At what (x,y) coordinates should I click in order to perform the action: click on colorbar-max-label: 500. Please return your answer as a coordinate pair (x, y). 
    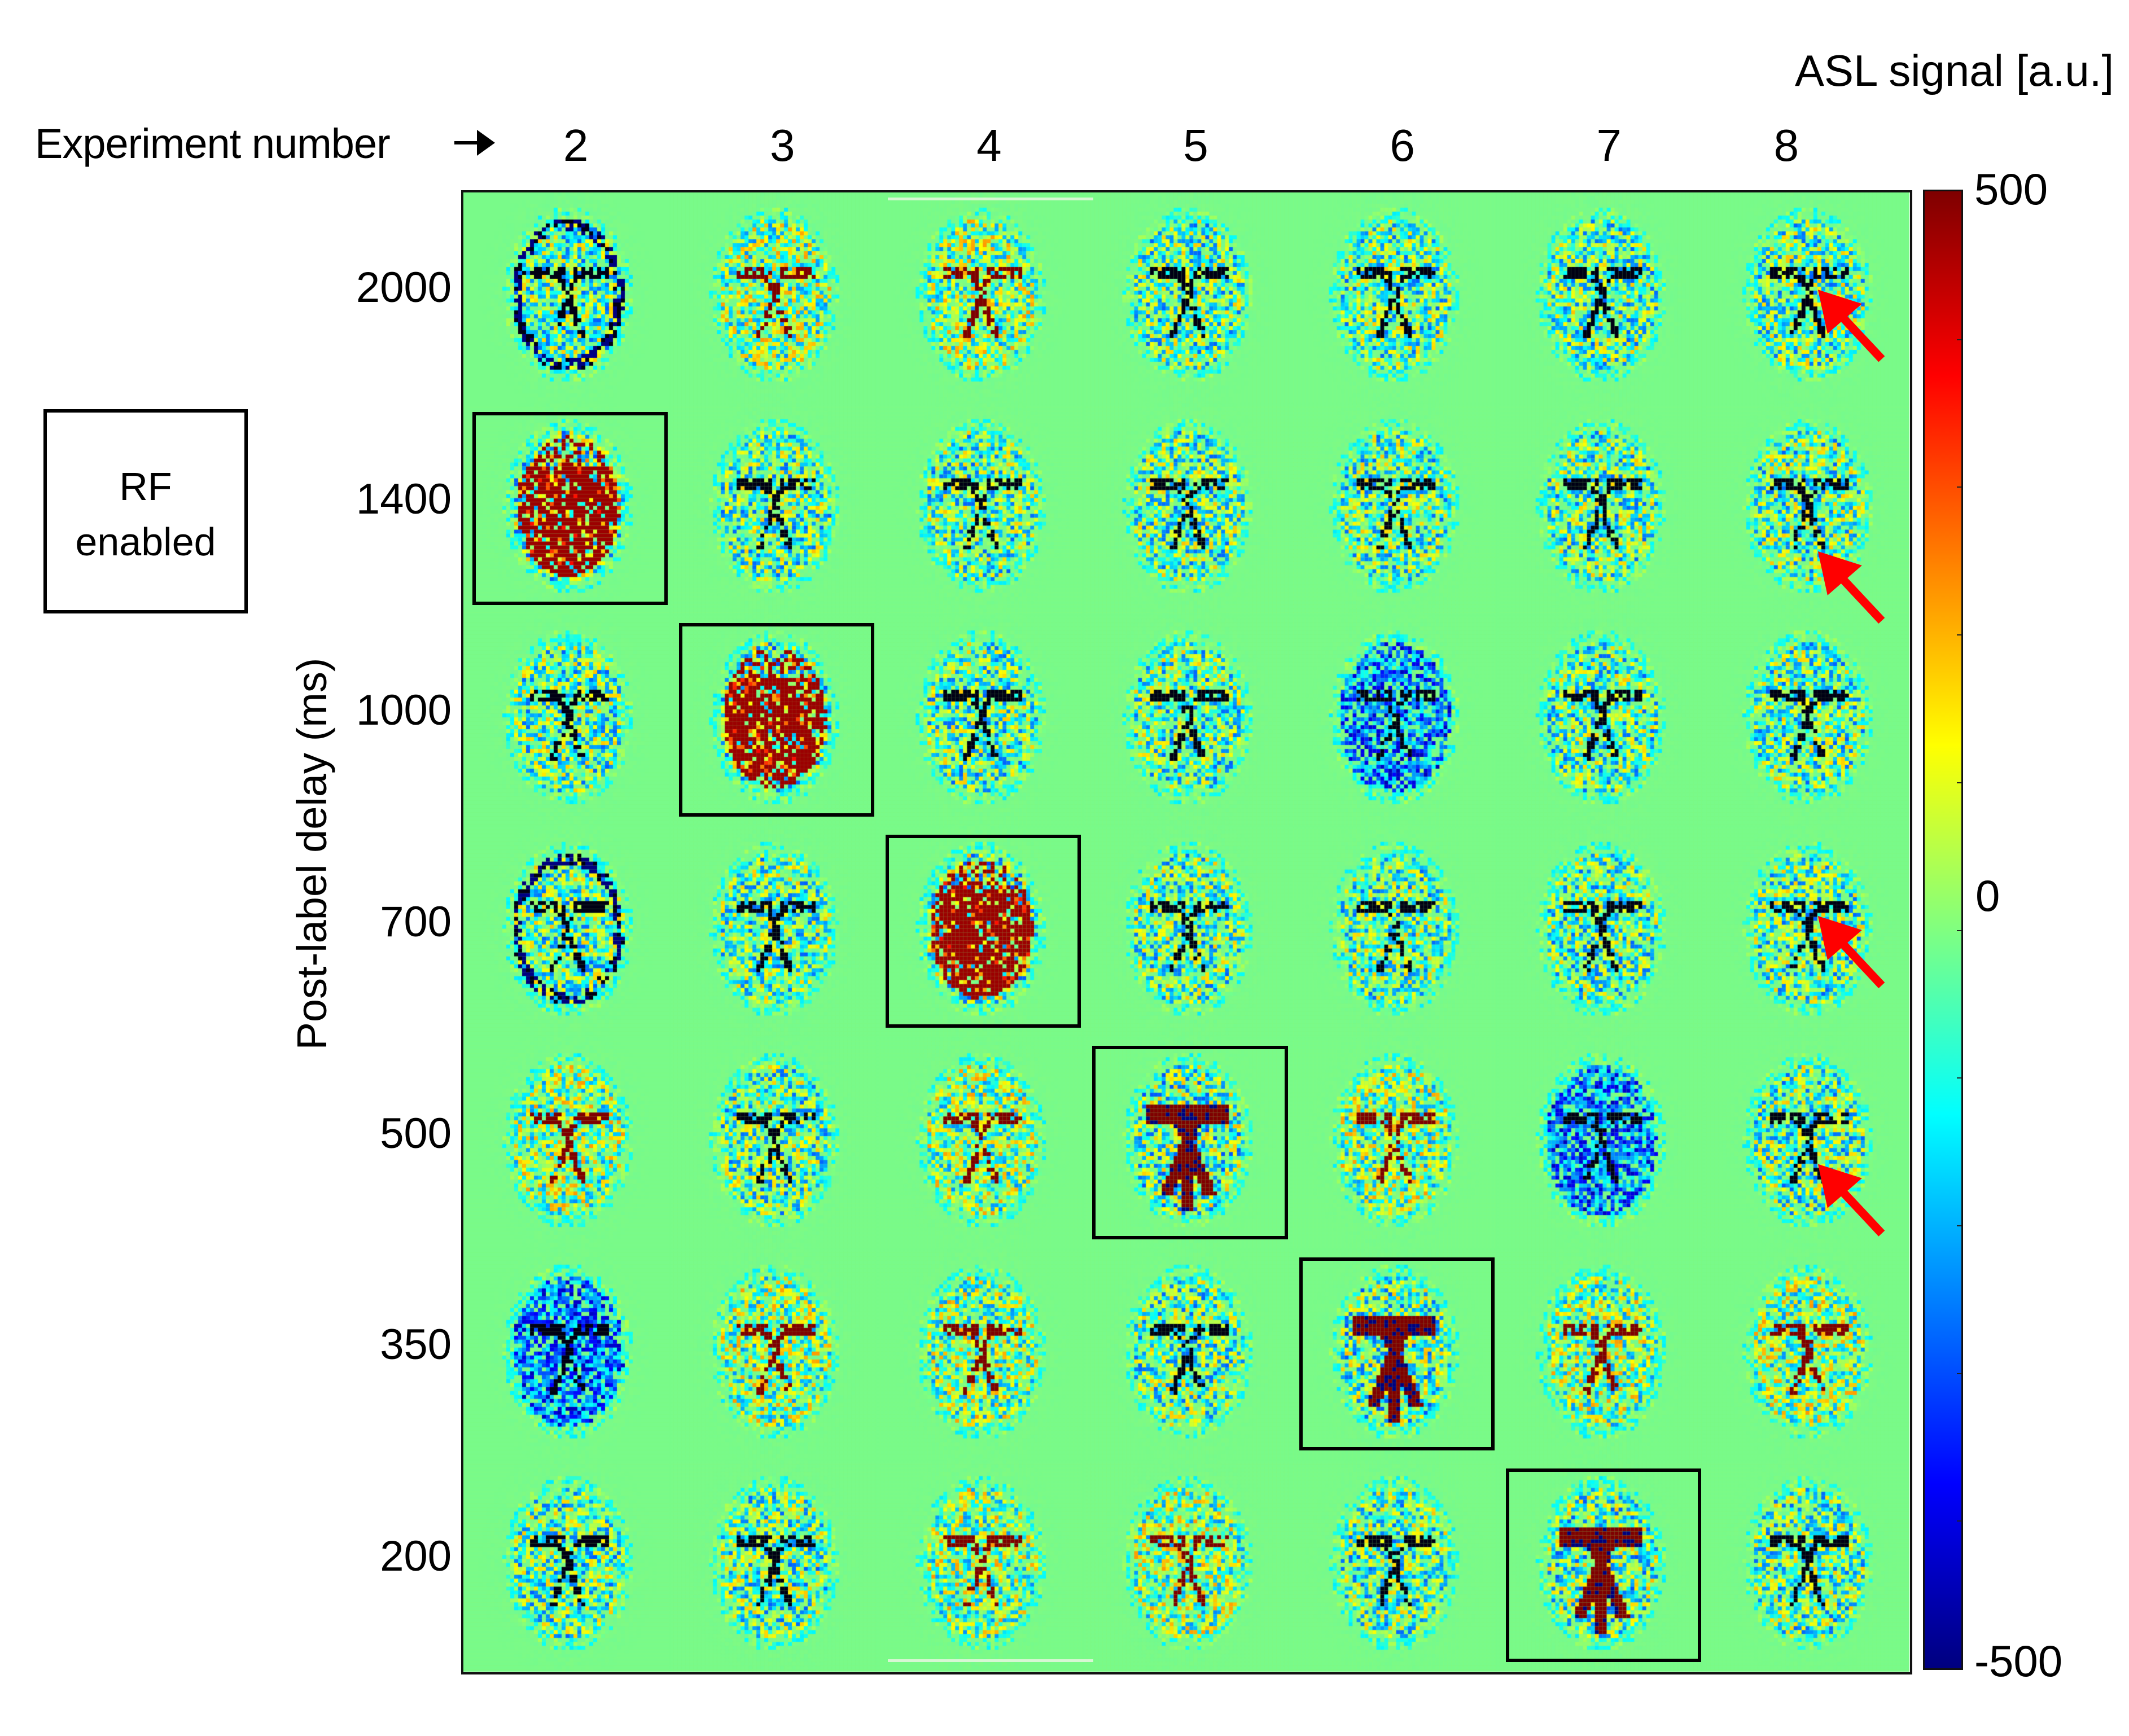
    Looking at the image, I should click on (2011, 189).